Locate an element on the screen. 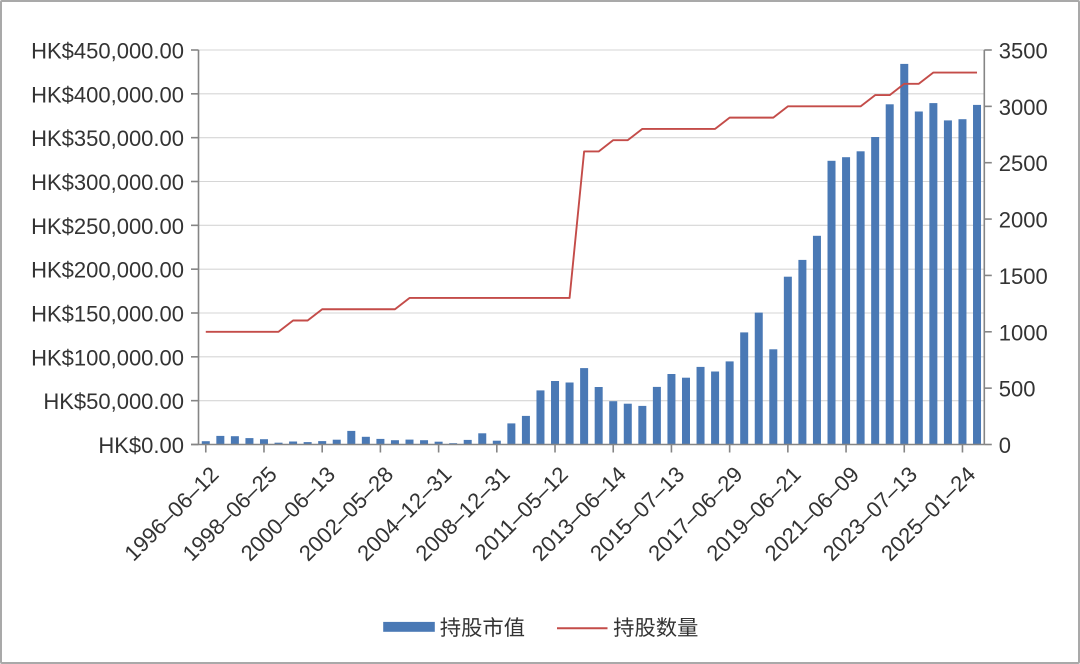 The image size is (1080, 664). svg-text: HK$200,000.00 is located at coordinates (107, 270).